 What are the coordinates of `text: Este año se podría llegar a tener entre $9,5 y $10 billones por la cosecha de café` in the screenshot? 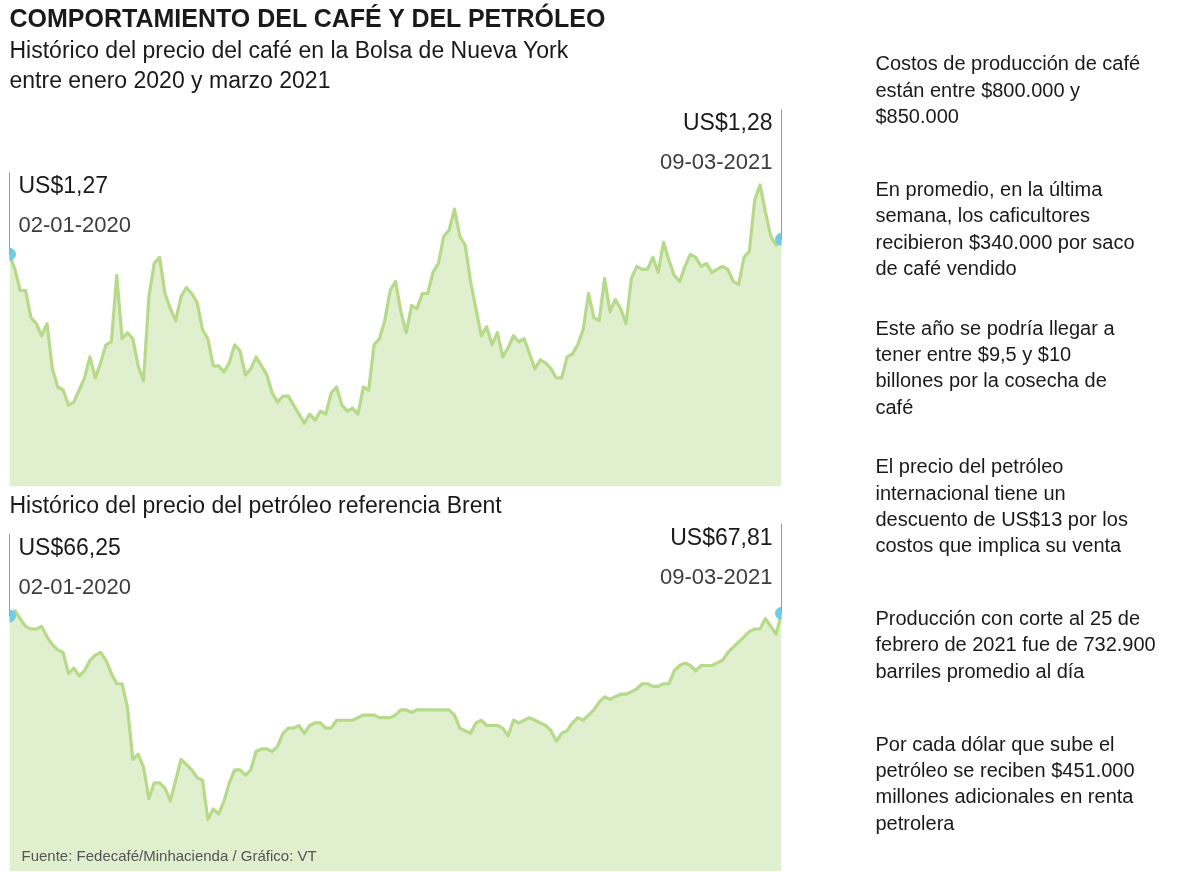 It's located at (995, 367).